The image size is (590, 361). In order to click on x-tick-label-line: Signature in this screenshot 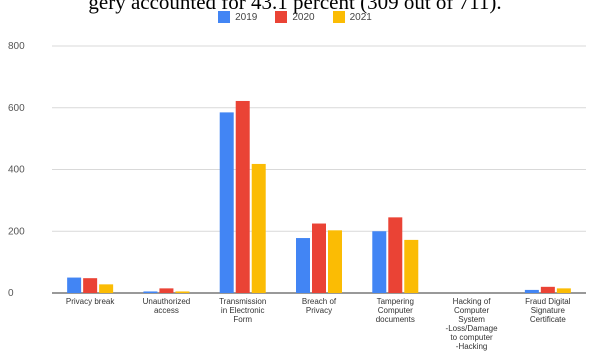, I will do `click(548, 310)`.